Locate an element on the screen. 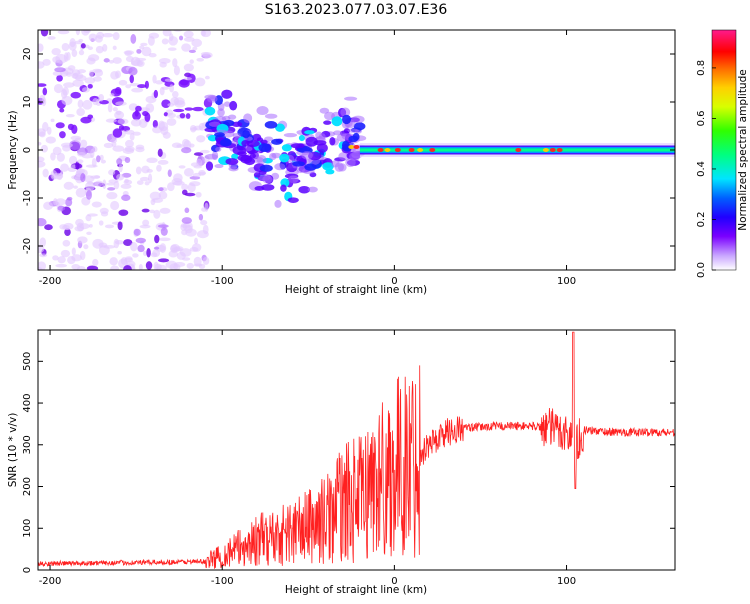  spectrogram-x-tick-label: -100 is located at coordinates (222, 281).